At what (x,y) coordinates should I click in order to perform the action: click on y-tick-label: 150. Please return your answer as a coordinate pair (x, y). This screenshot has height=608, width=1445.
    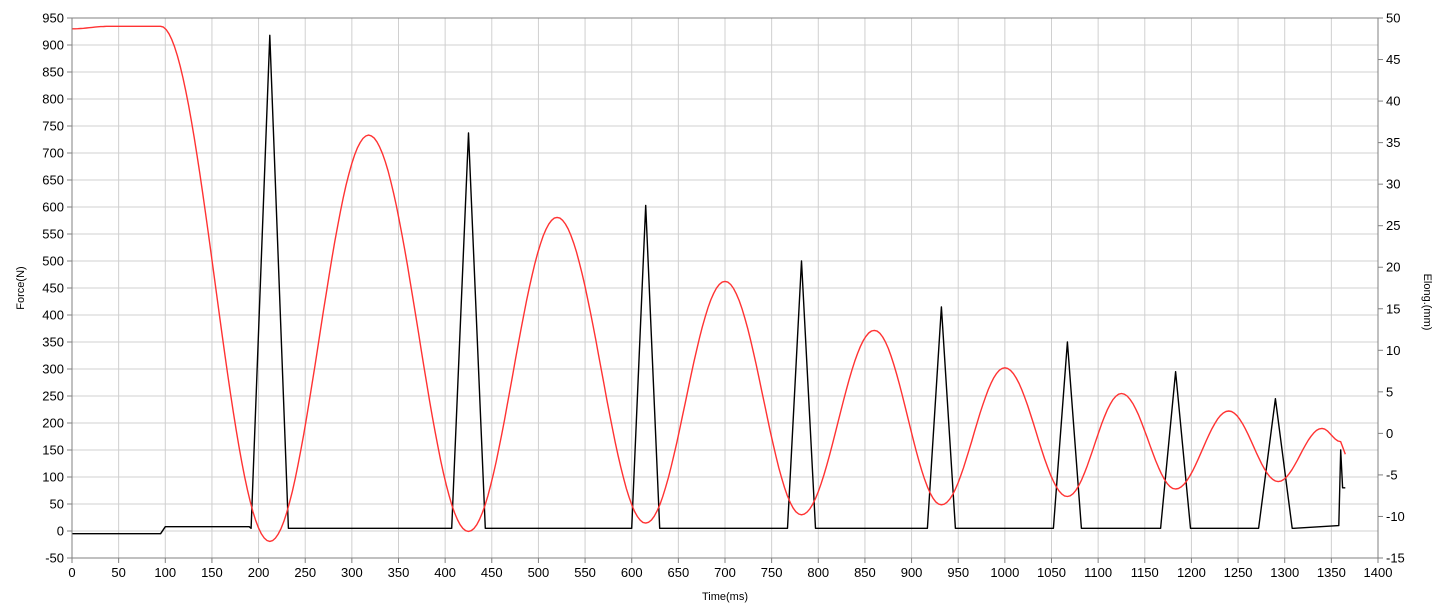
    Looking at the image, I should click on (53, 450).